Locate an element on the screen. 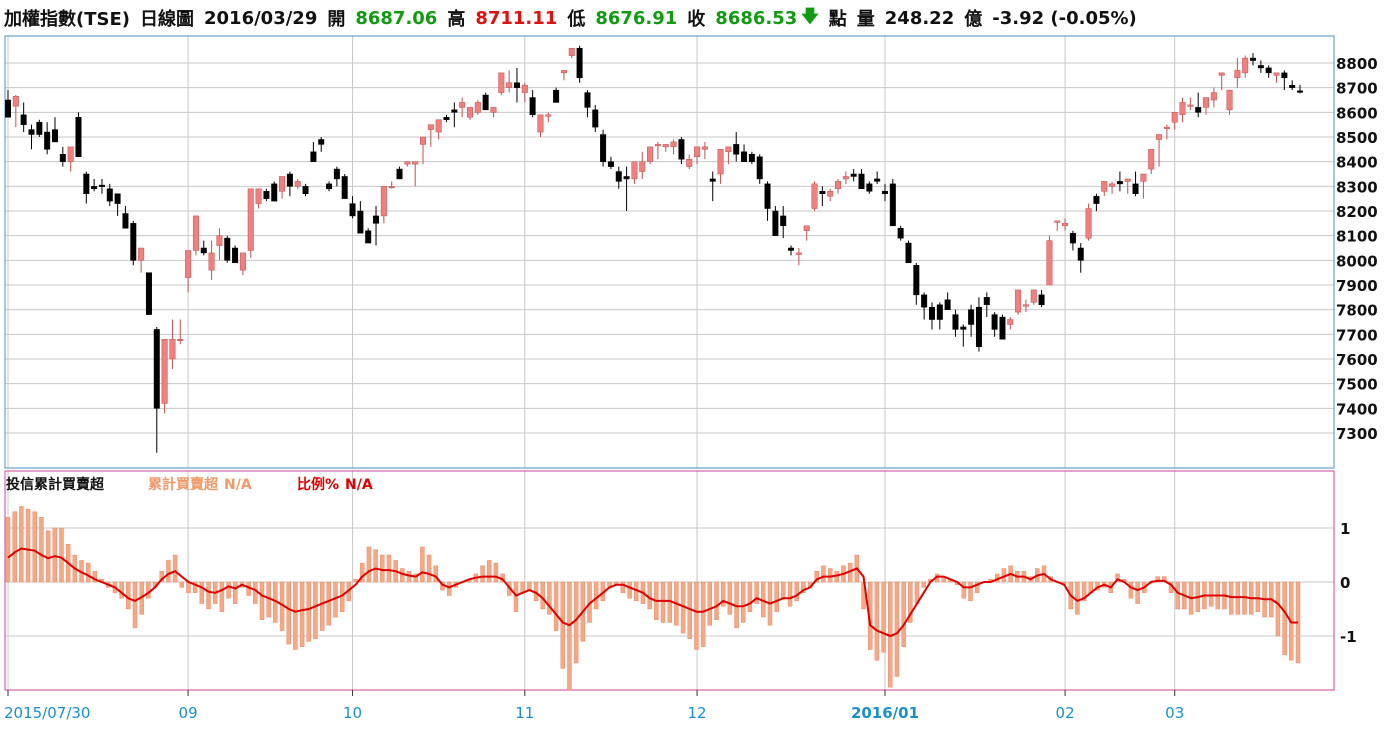 Image resolution: width=1391 pixels, height=731 pixels. price-tick-label: 7500 is located at coordinates (1357, 385).